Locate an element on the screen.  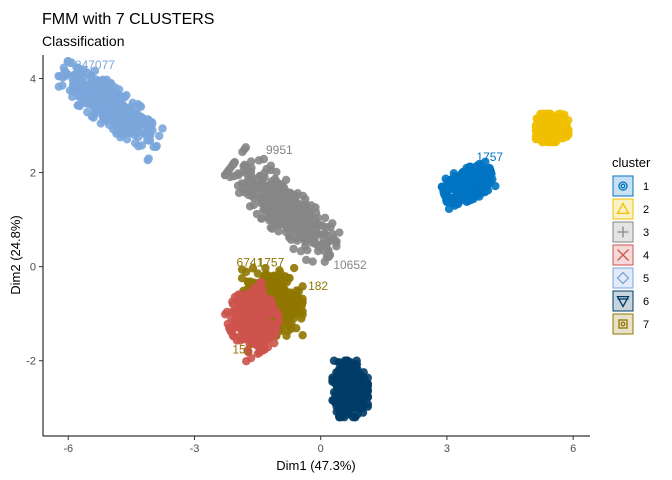
point-label: 9951 is located at coordinates (279, 150).